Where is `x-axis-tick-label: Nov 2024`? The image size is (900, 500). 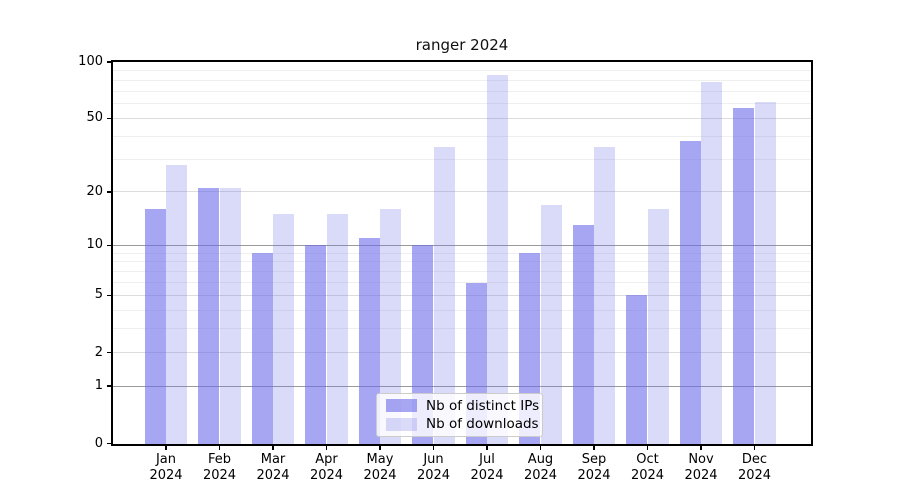
x-axis-tick-label: Nov 2024 is located at coordinates (701, 467).